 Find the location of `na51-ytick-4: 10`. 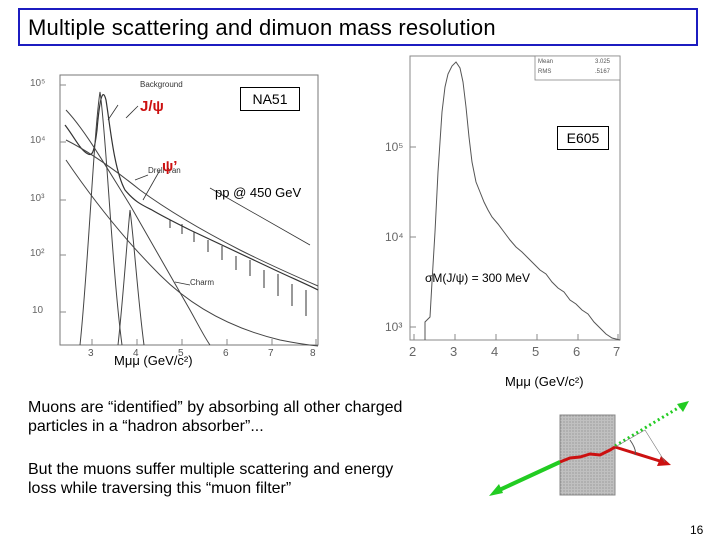

na51-ytick-4: 10 is located at coordinates (38, 310).